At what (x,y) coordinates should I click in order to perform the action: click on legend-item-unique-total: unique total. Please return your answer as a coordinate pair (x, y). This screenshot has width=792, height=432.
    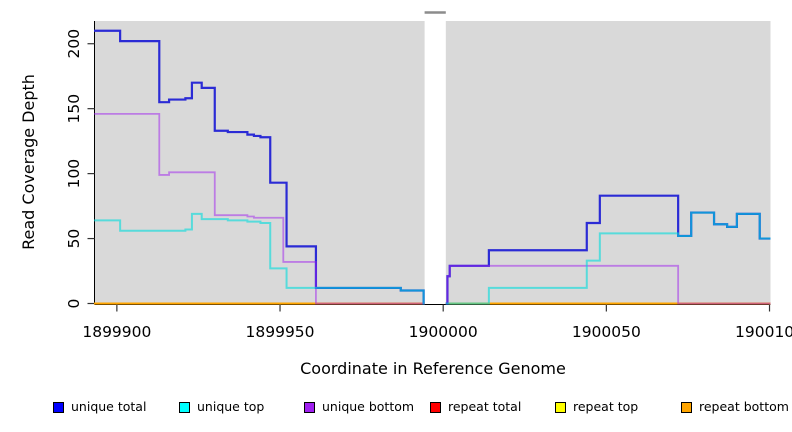
    Looking at the image, I should click on (100, 406).